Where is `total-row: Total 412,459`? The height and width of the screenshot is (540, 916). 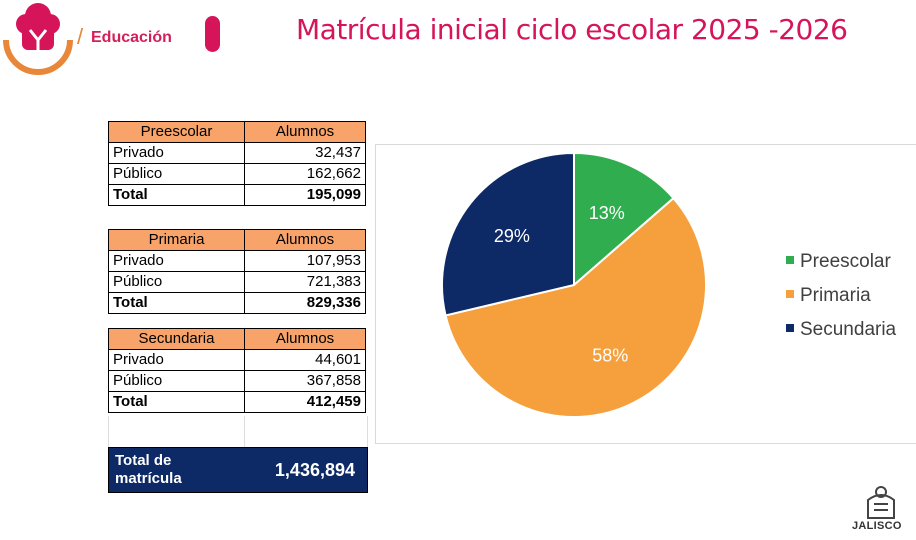 total-row: Total 412,459 is located at coordinates (237, 402).